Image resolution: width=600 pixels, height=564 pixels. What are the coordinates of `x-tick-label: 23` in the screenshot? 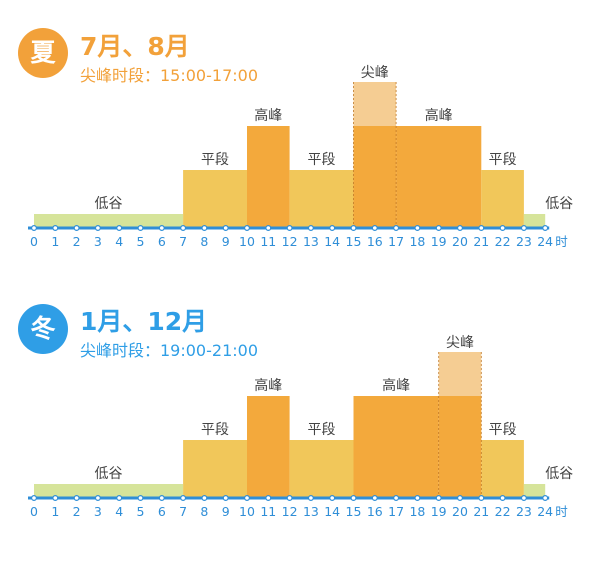 It's located at (524, 241).